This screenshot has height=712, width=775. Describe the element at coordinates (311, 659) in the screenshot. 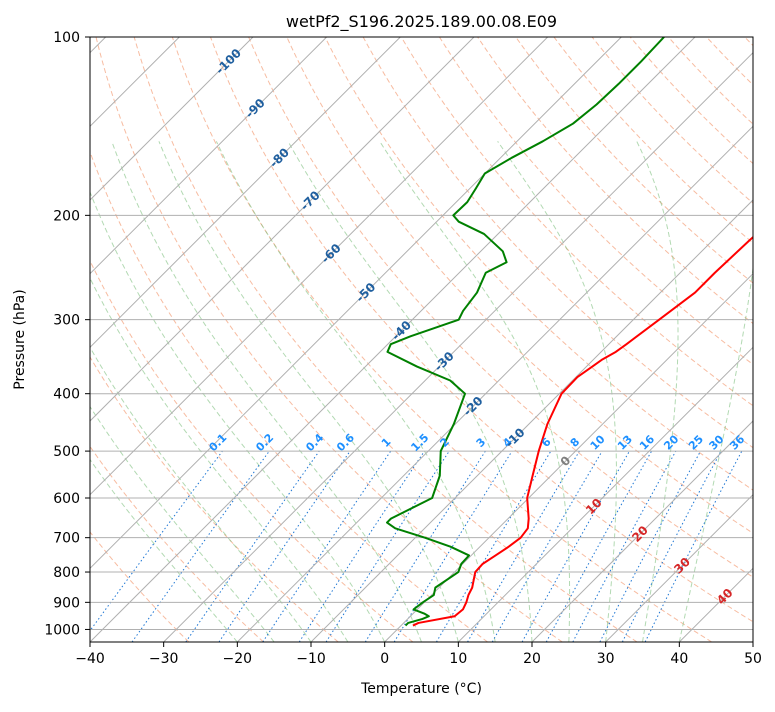

I see `x-tick-label: −10` at that location.